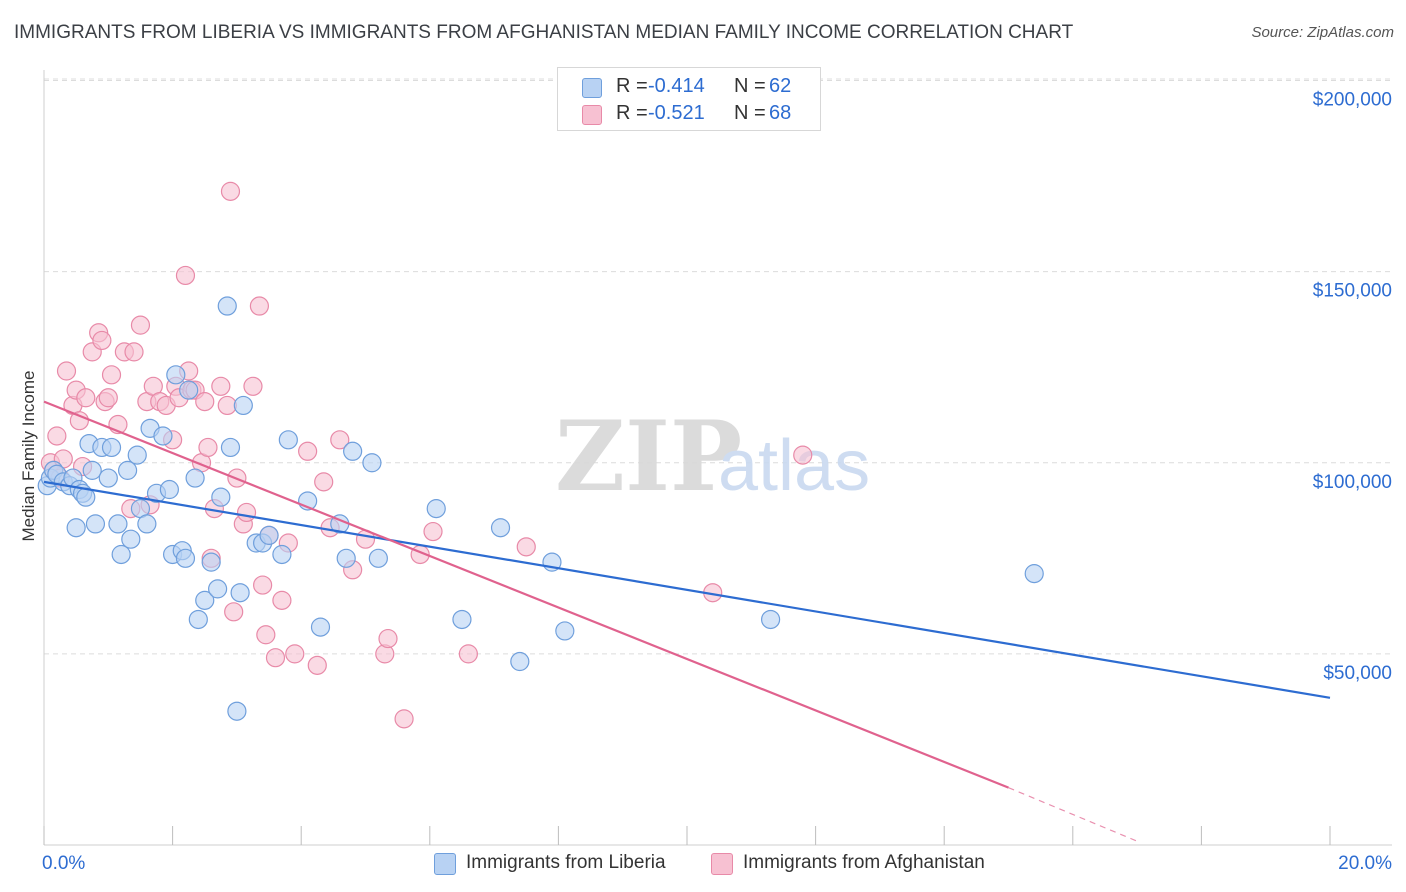 Image resolution: width=1406 pixels, height=892 pixels. Describe the element at coordinates (780, 86) in the screenshot. I see `liberia-n-value: 62` at that location.